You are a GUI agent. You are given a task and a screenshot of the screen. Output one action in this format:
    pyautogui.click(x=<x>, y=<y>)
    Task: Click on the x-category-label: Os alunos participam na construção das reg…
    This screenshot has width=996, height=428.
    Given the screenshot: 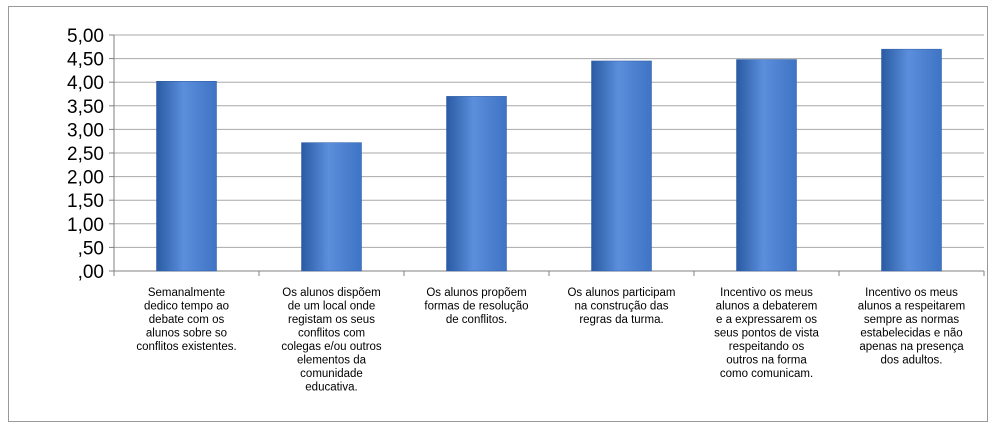 What is the action you would take?
    pyautogui.click(x=621, y=306)
    